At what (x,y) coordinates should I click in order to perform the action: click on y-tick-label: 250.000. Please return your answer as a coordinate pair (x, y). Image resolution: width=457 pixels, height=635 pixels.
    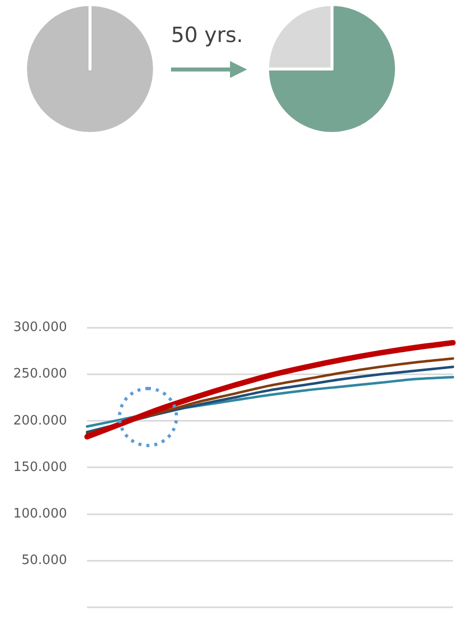
    Looking at the image, I should click on (40, 374).